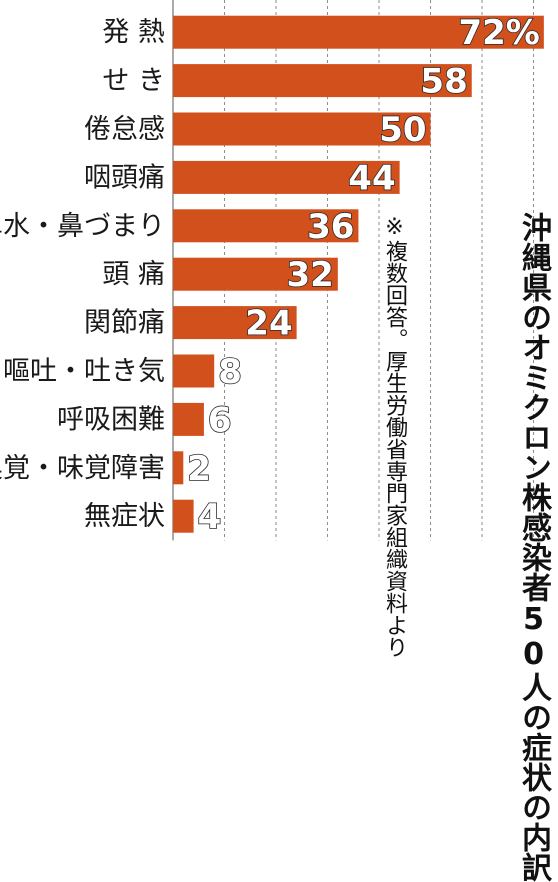 The width and height of the screenshot is (558, 882). Describe the element at coordinates (443, 82) in the screenshot. I see `data-label: 58` at that location.